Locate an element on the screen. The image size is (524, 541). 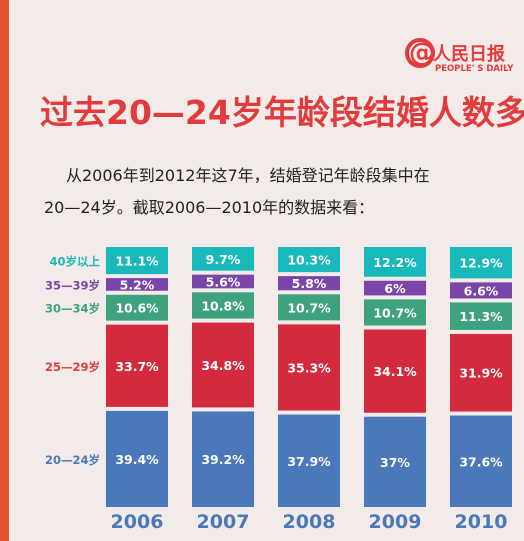
data-label: 37.9% is located at coordinates (309, 461).